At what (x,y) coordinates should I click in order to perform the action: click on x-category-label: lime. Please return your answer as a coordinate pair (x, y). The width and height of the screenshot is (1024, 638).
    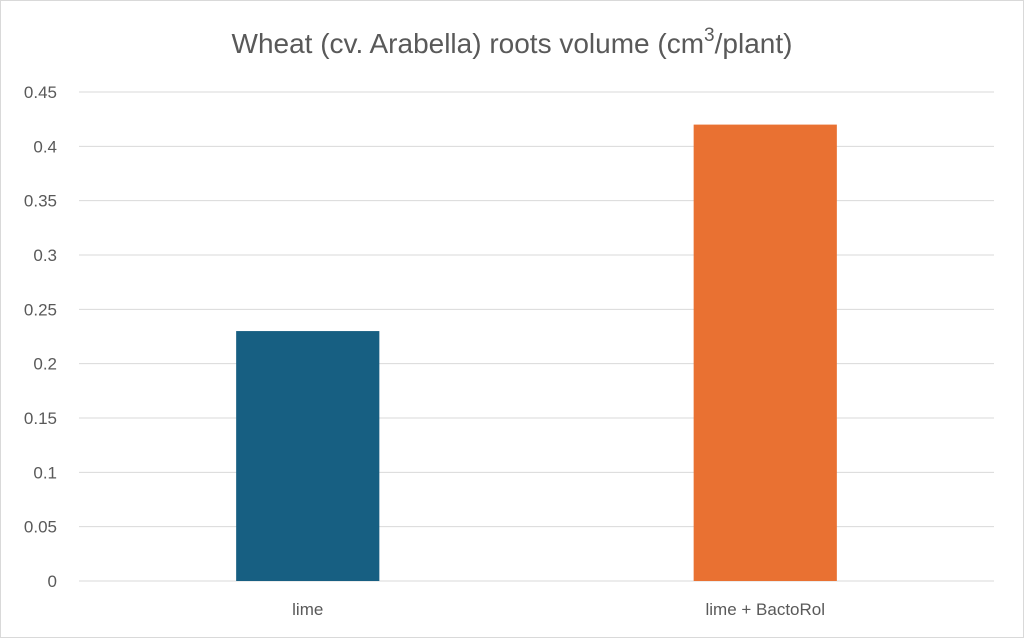
    Looking at the image, I should click on (307, 609).